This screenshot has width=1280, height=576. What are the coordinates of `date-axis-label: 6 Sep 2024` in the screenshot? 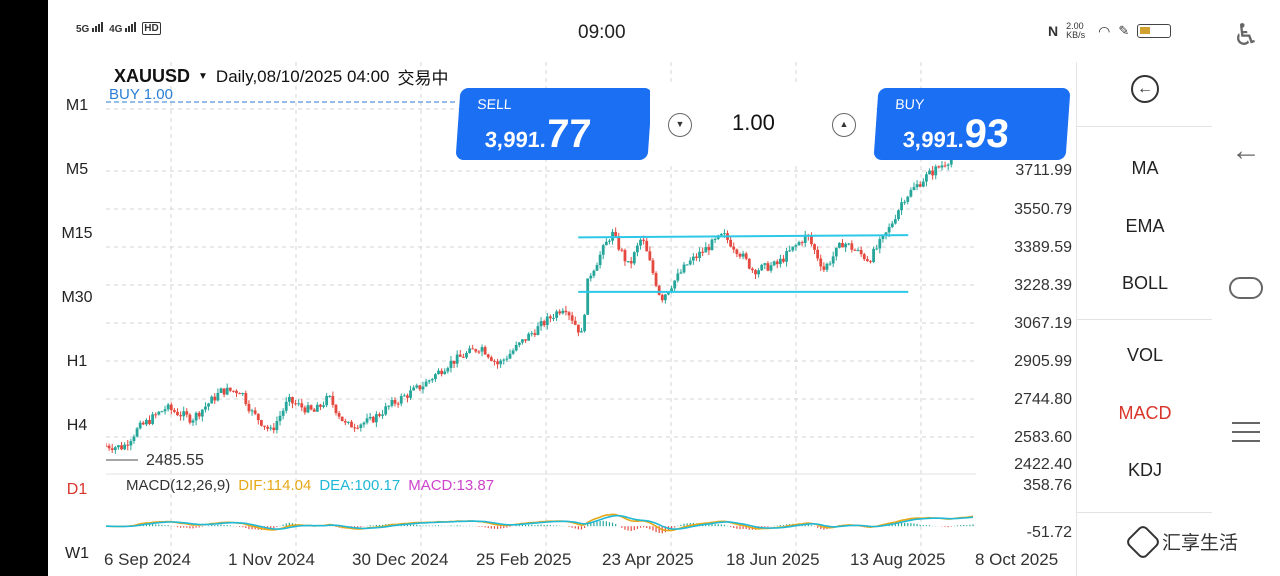 It's located at (147, 559).